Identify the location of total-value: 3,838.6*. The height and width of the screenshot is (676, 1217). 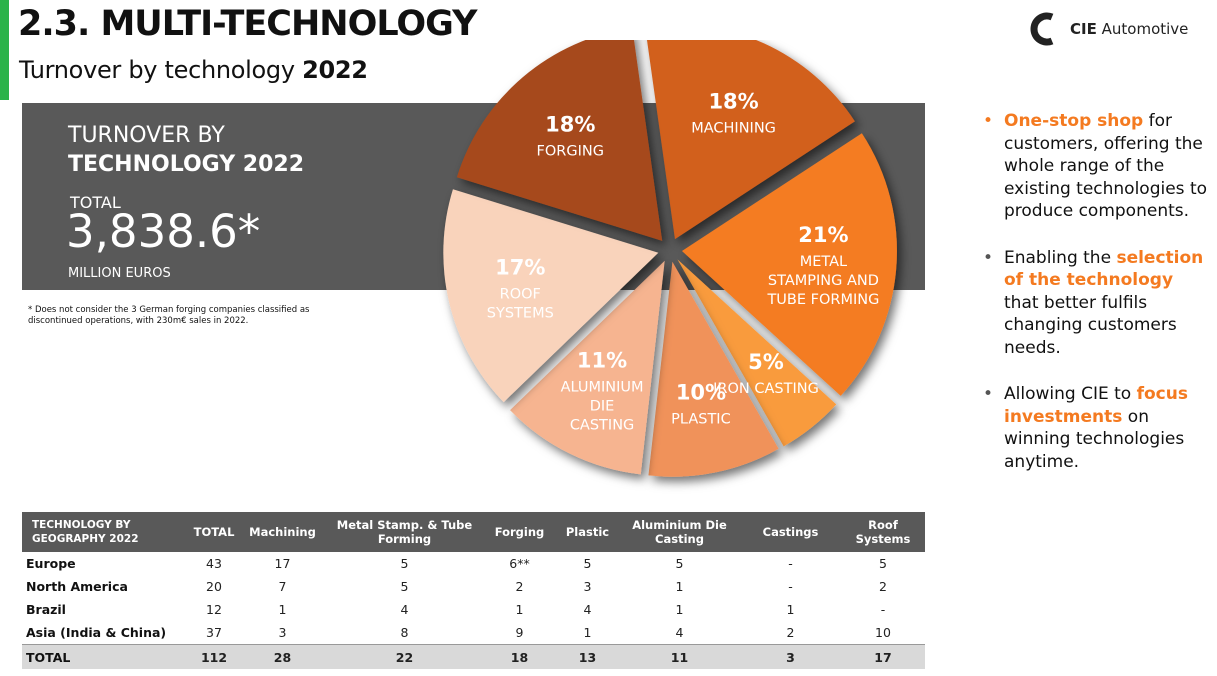
(163, 231).